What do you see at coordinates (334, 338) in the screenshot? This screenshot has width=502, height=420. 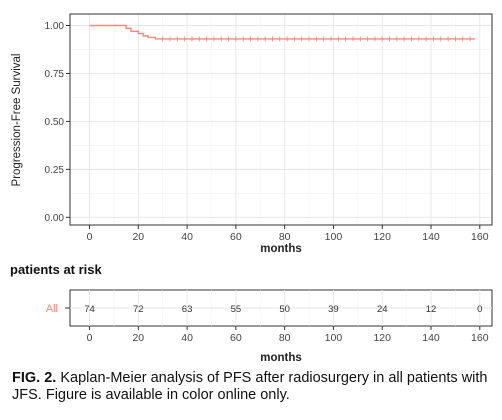 I see `risk-x-tick-label: 100` at bounding box center [334, 338].